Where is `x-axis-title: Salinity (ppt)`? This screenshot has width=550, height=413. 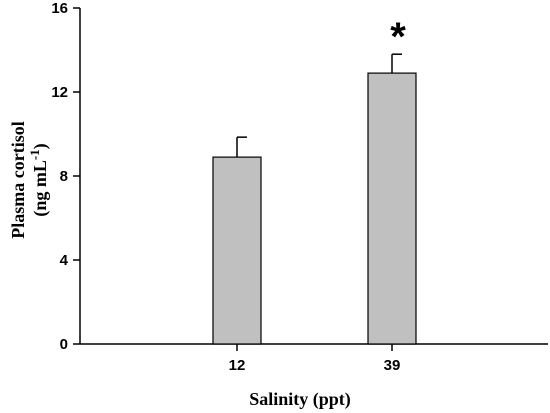 x-axis-title: Salinity (ppt) is located at coordinates (300, 399).